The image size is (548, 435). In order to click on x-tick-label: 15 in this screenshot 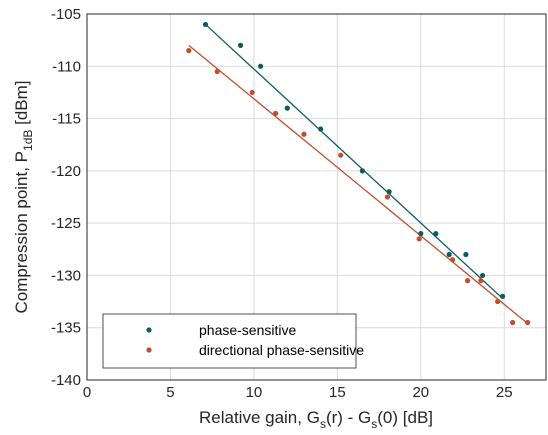, I will do `click(337, 392)`.